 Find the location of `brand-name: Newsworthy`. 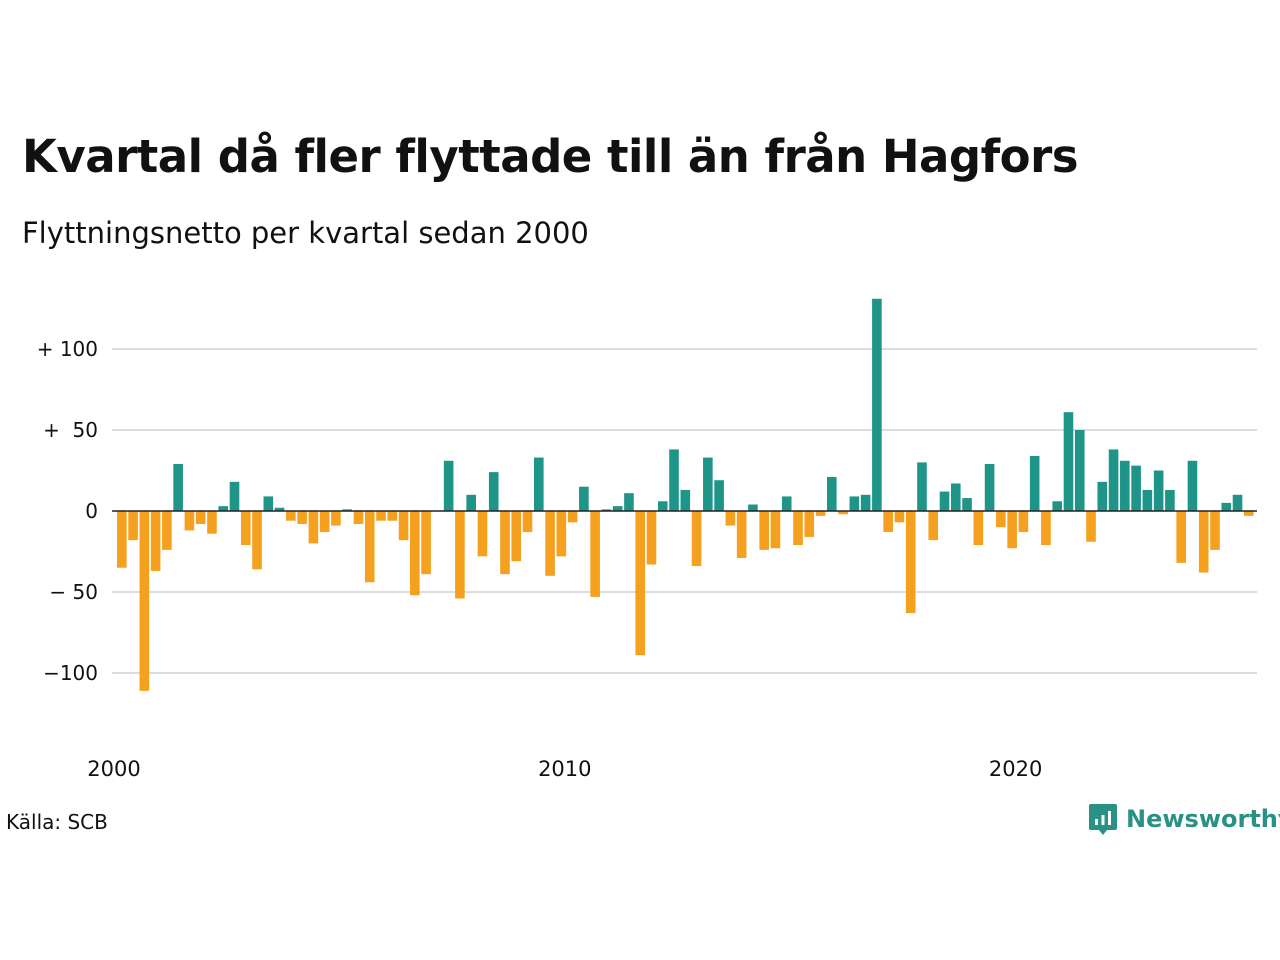

brand-name: Newsworthy is located at coordinates (1203, 819).